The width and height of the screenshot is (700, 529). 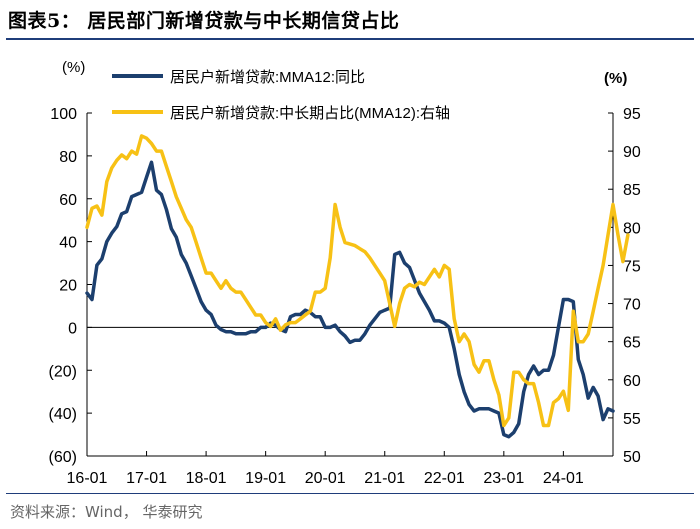 I want to click on x-tick-label: 20-01, so click(x=325, y=478).